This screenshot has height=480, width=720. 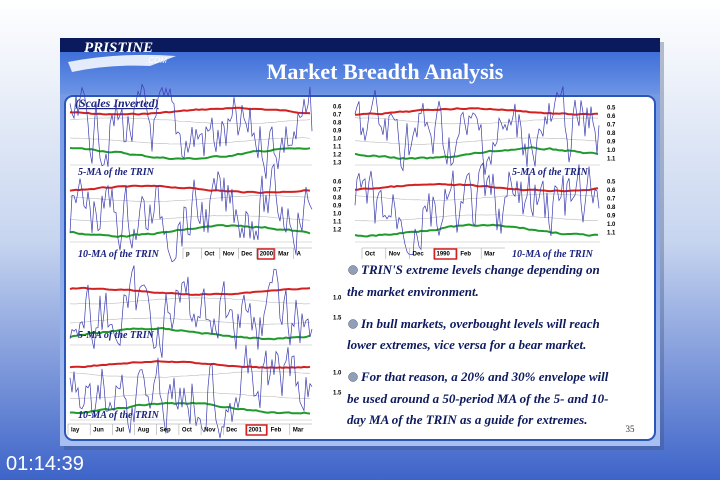 I want to click on slide-title: Market Breadth Analysis, so click(x=385, y=71).